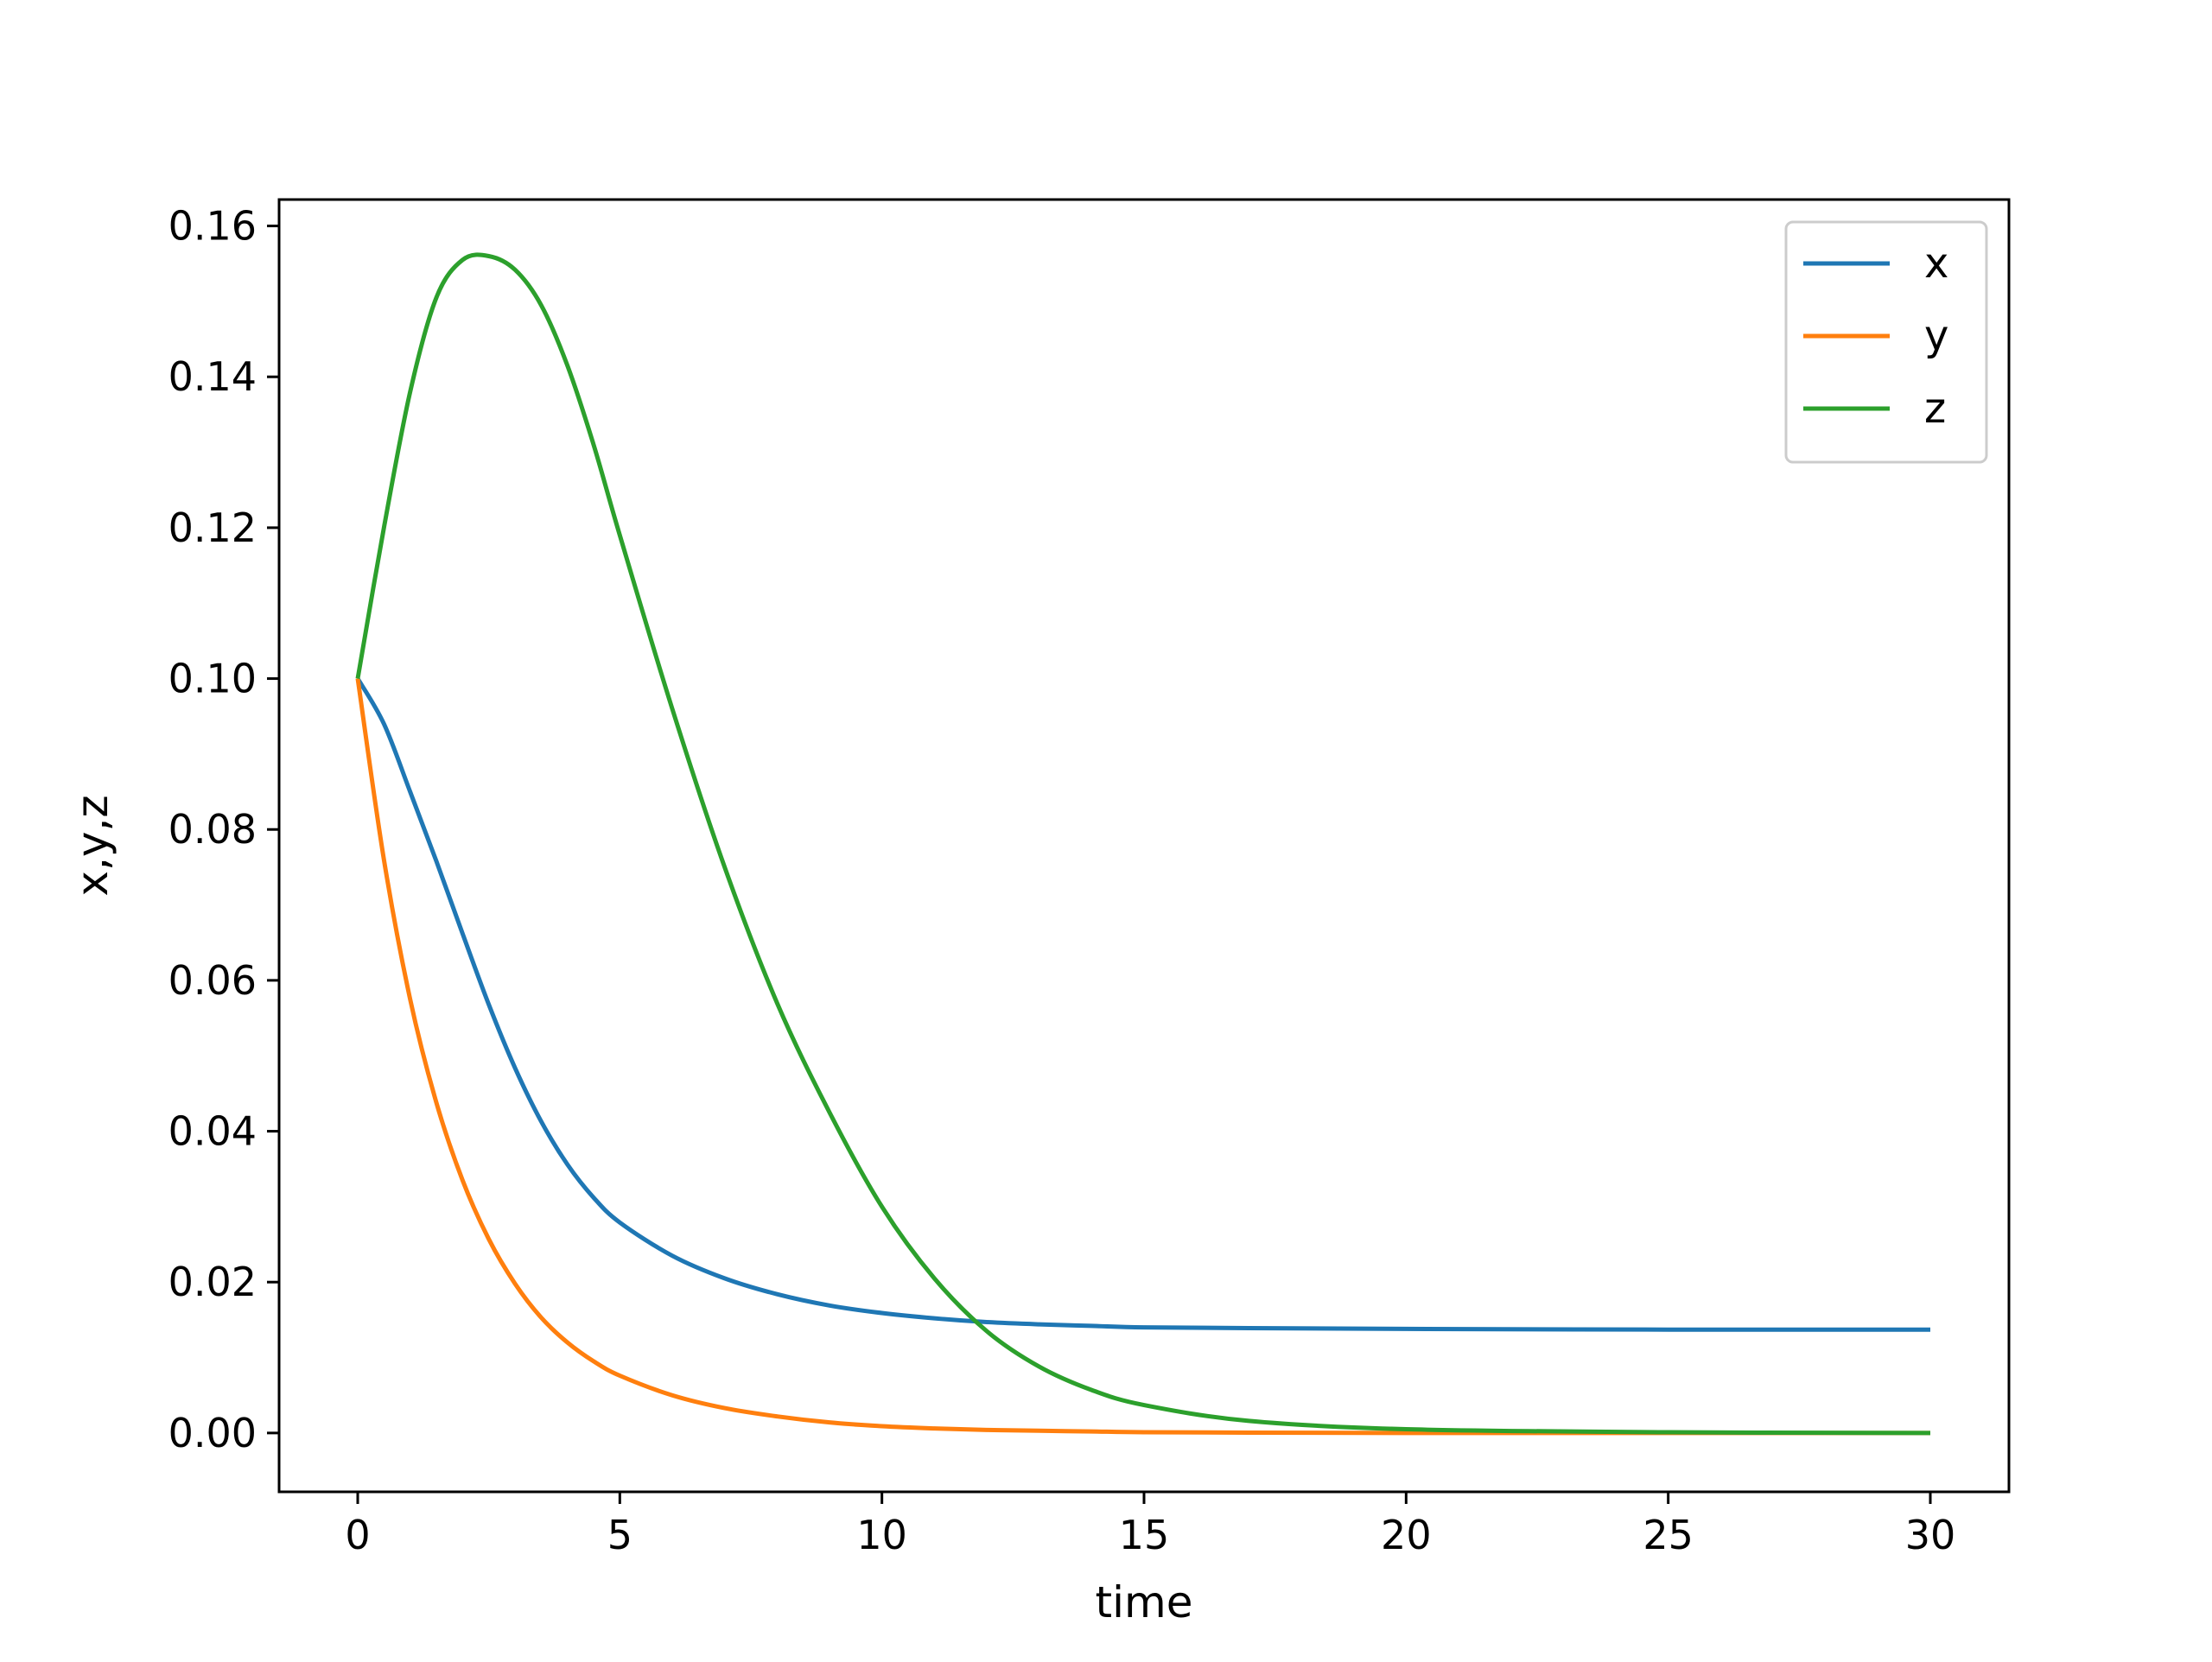 The height and width of the screenshot is (1662, 2212). I want to click on x-tick-label: 30, so click(1930, 1535).